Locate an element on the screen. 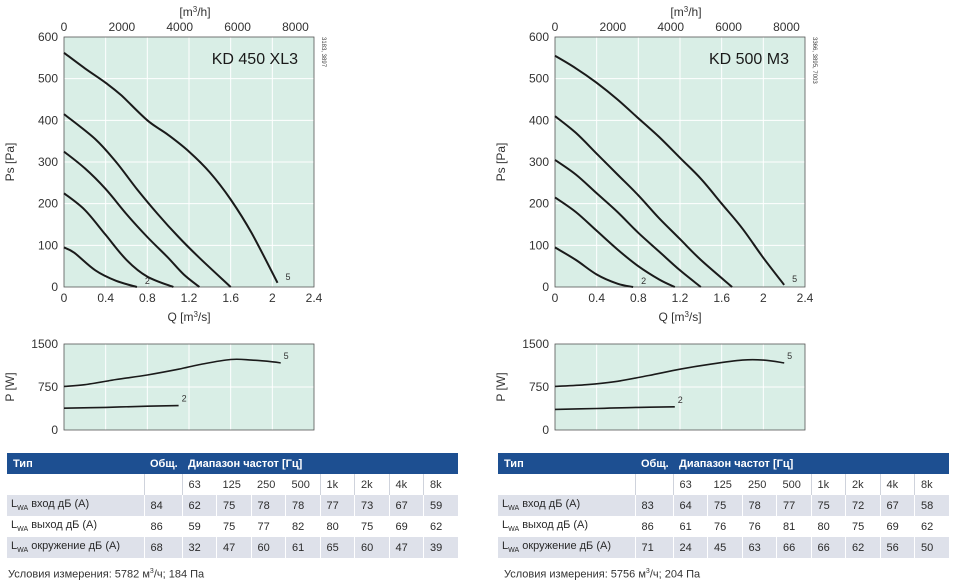 This screenshot has width=957, height=588. header-type: Тип is located at coordinates (75, 463).